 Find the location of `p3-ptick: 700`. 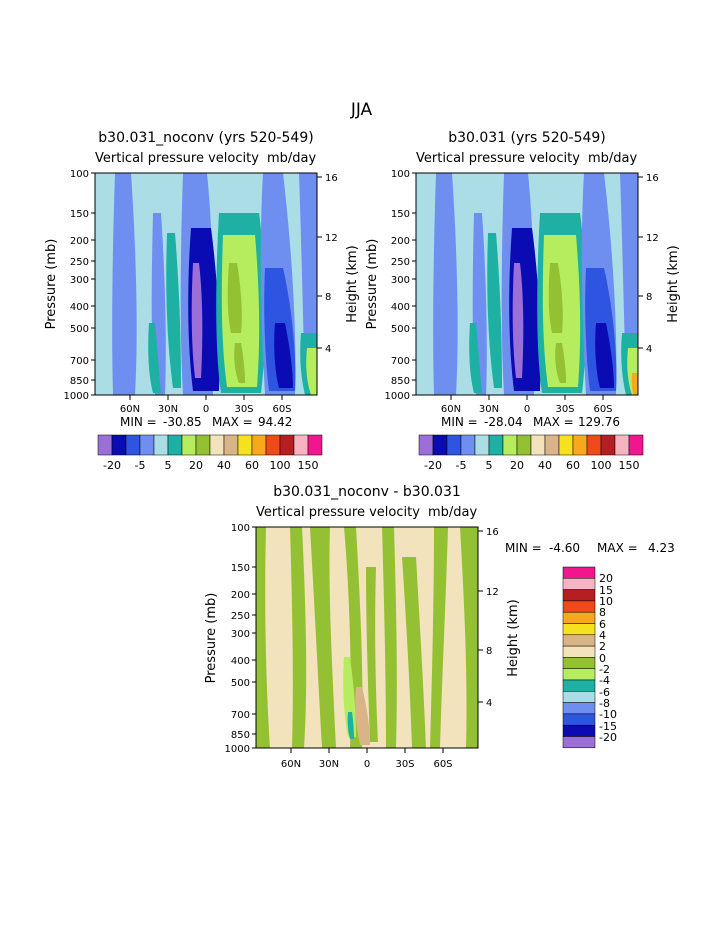

p3-ptick: 700 is located at coordinates (240, 715).